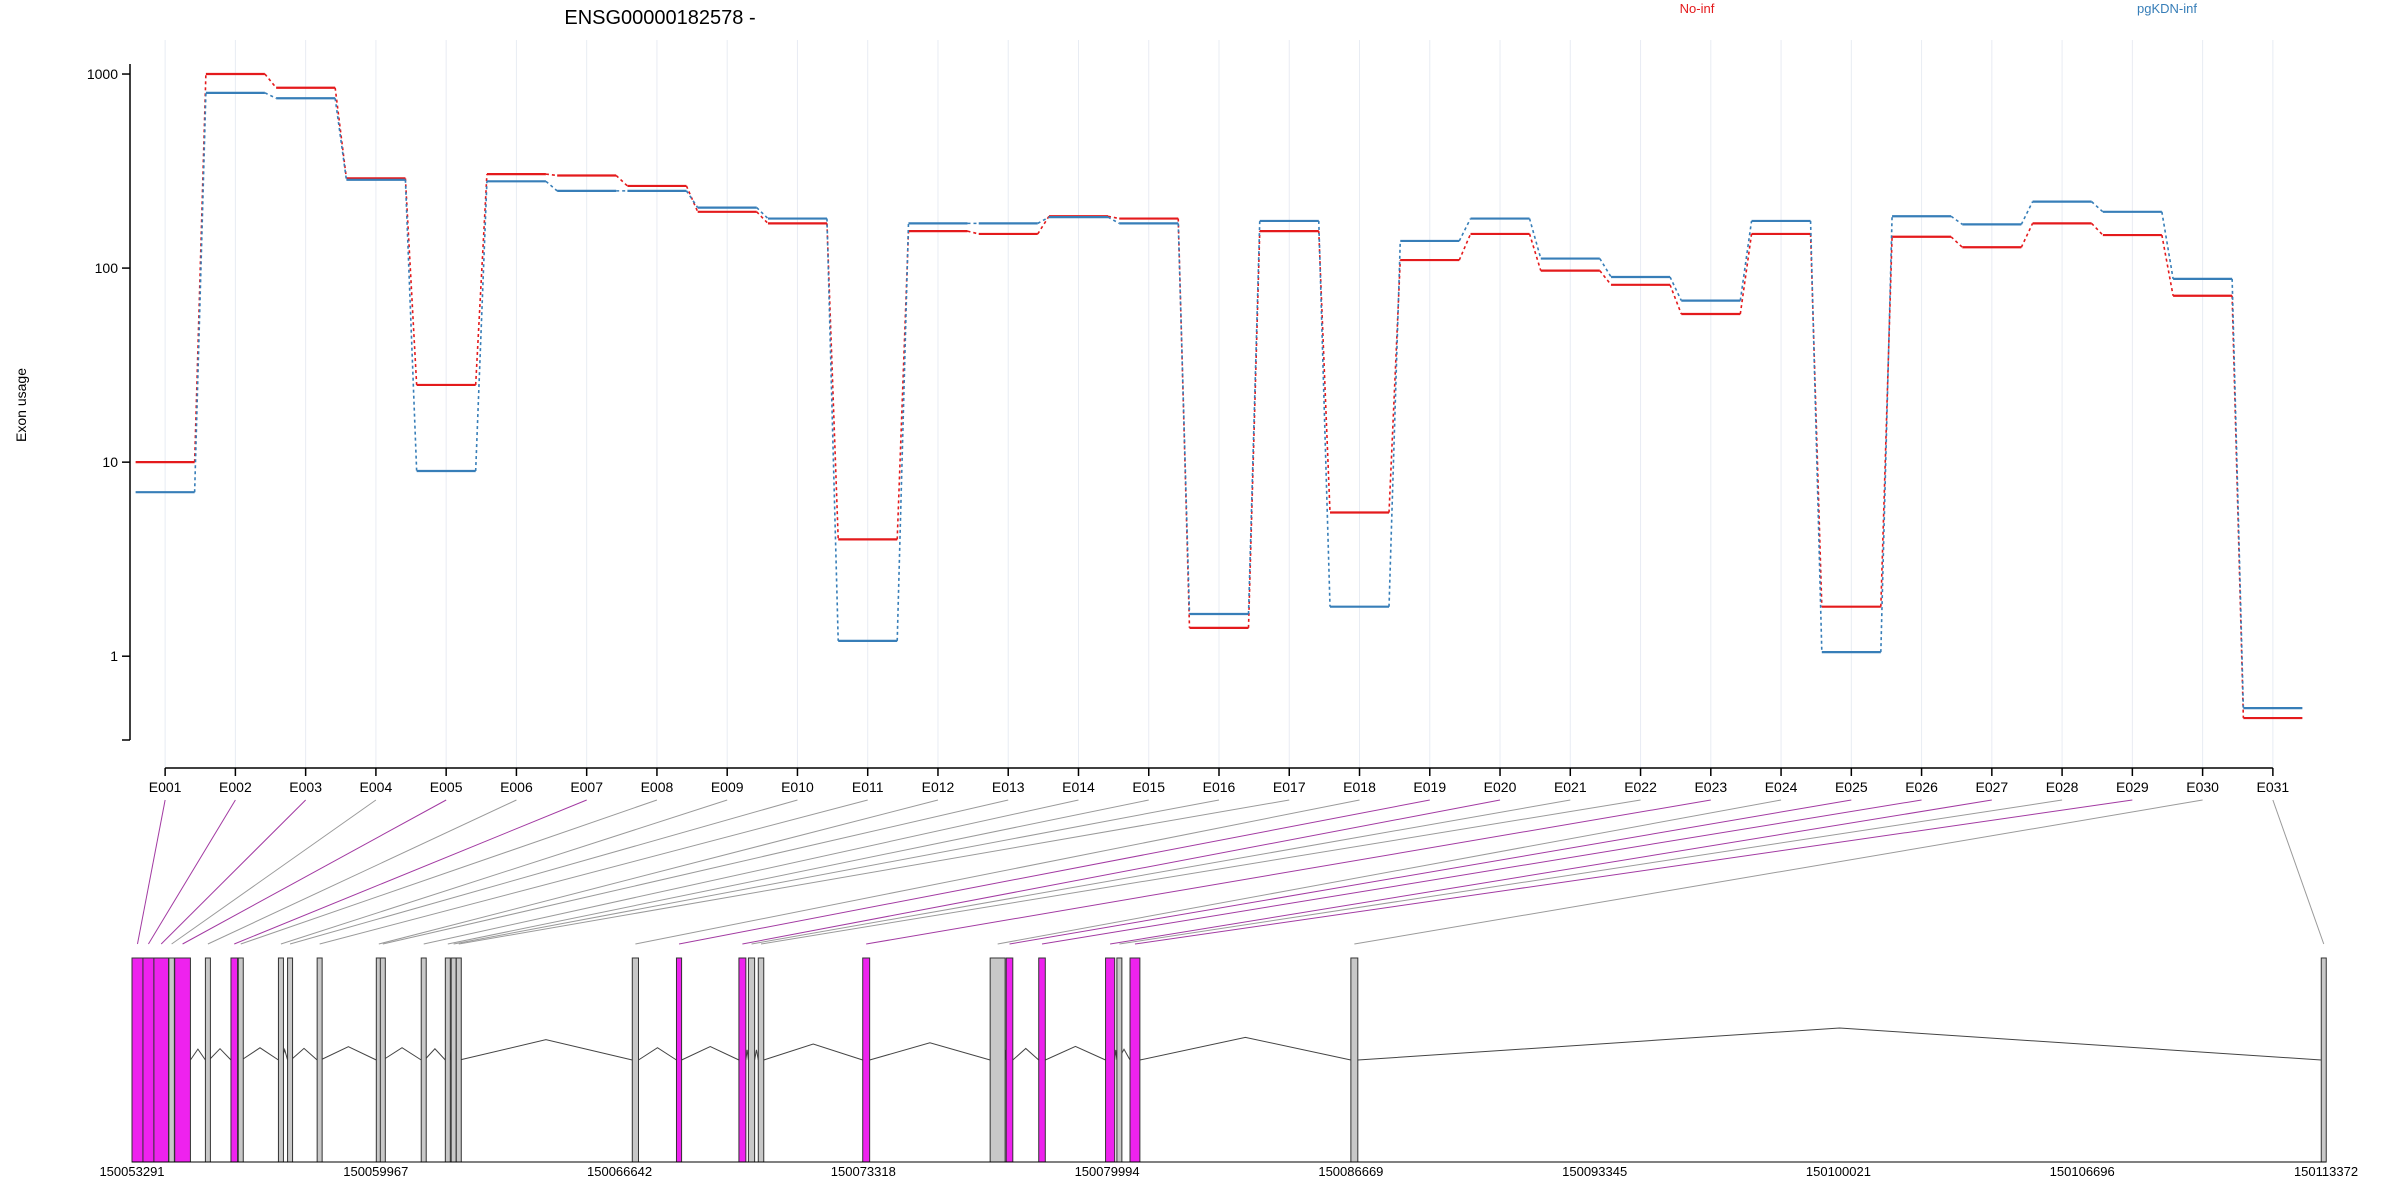  I want to click on connector-e017, so click(874, 872).